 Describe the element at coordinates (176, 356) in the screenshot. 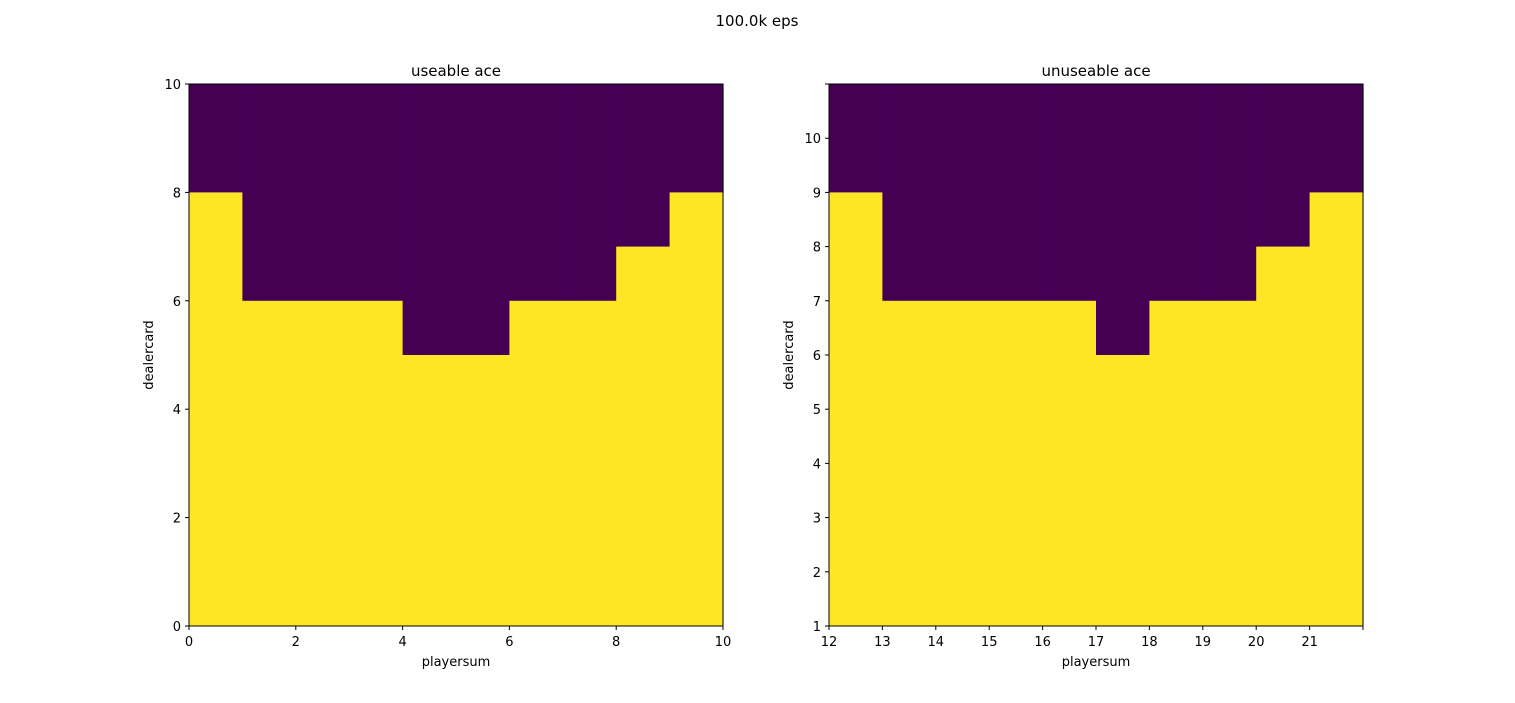

I see `y-axis-ticks: 0 2 4 6 8 10` at that location.